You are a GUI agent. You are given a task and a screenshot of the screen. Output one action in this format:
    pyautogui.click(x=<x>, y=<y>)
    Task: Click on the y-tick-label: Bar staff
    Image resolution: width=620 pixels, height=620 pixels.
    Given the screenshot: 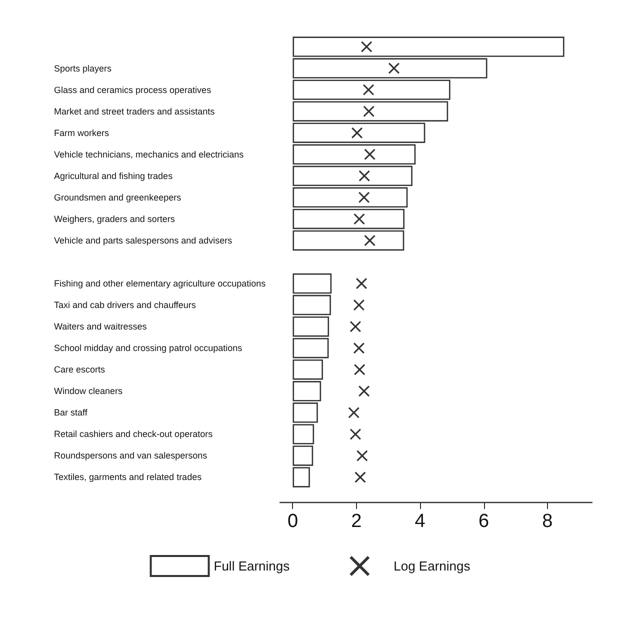 What is the action you would take?
    pyautogui.click(x=71, y=413)
    